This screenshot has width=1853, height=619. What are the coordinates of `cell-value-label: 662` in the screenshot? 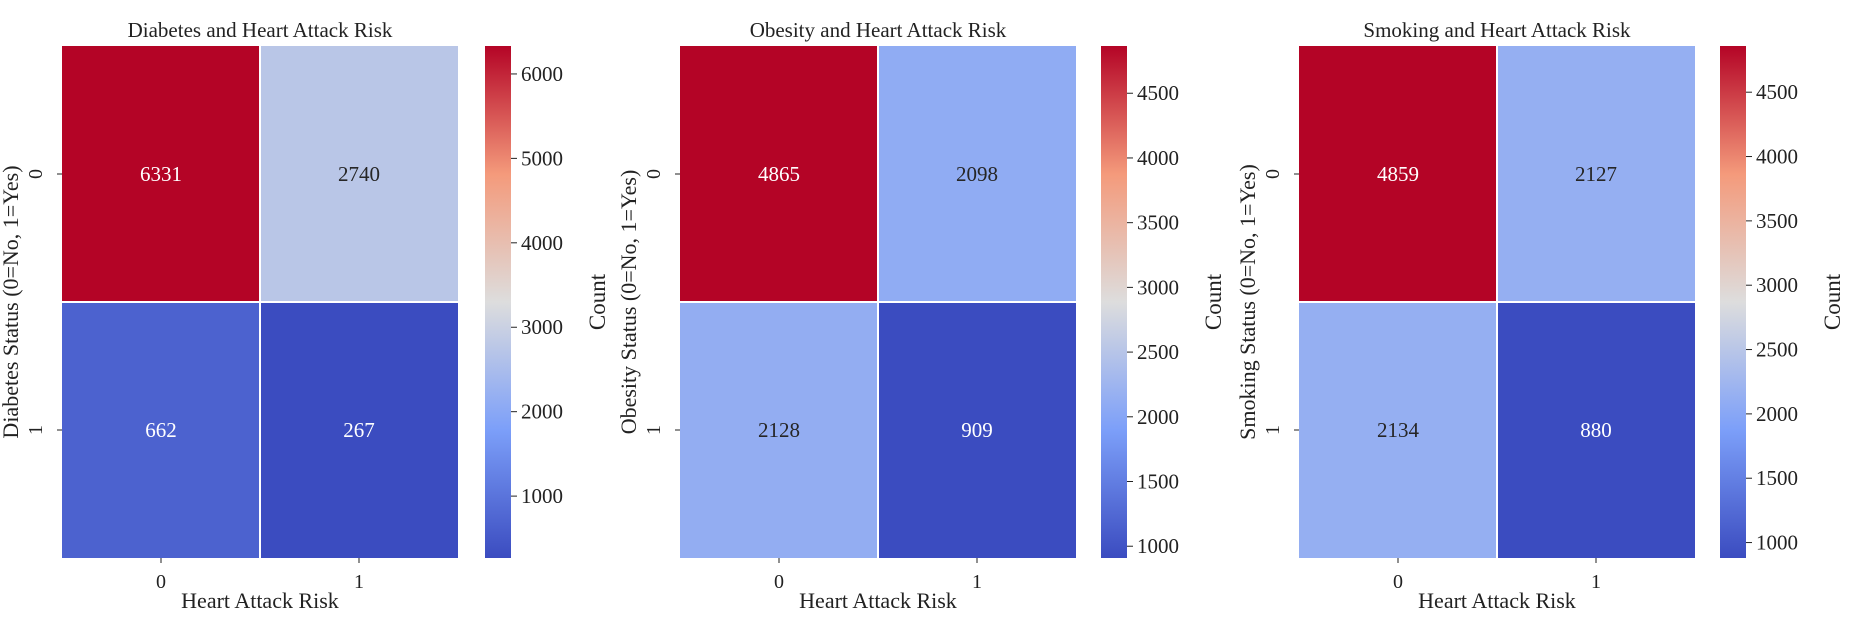 It's located at (161, 430).